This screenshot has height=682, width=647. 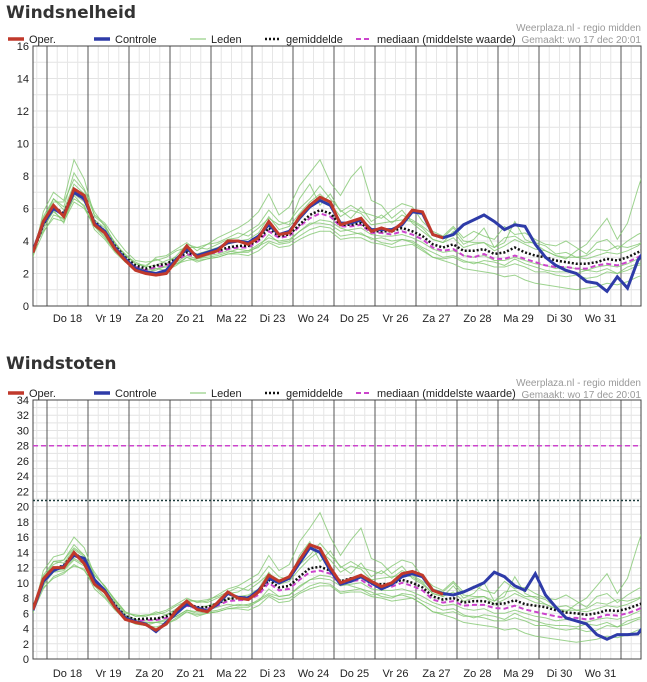 What do you see at coordinates (23, 447) in the screenshot?
I see `y-tick-label: 28` at bounding box center [23, 447].